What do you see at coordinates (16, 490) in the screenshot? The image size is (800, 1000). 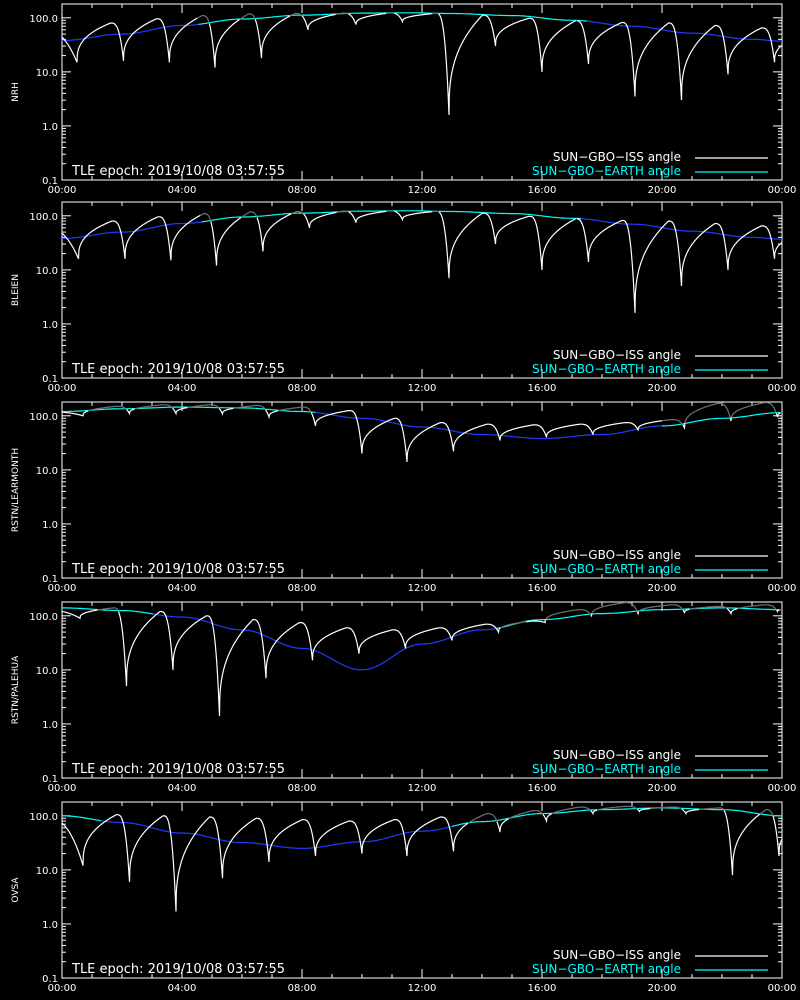 I see `y-axis-label: RSTN/LEARMONTH` at bounding box center [16, 490].